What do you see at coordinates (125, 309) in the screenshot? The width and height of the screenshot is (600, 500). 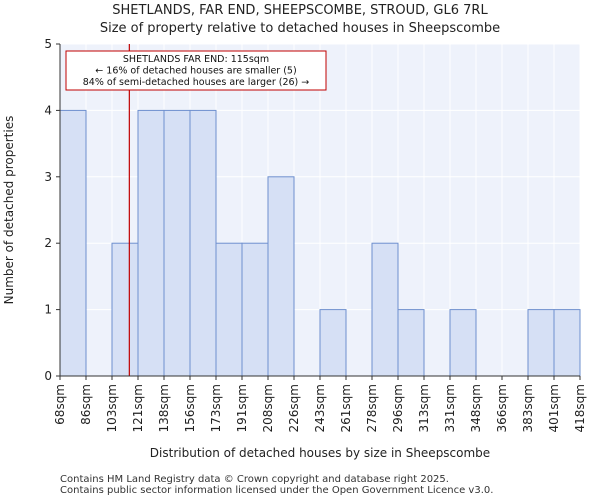 I see `bar-103sqm` at bounding box center [125, 309].